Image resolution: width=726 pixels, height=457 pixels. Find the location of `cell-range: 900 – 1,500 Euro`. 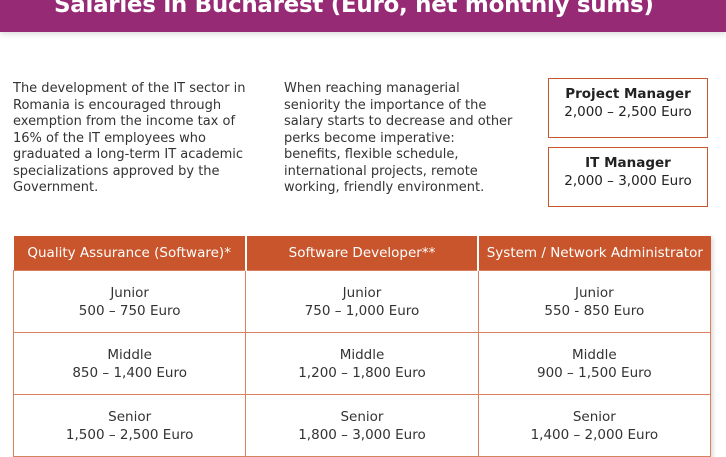

cell-range: 900 – 1,500 Euro is located at coordinates (594, 372).